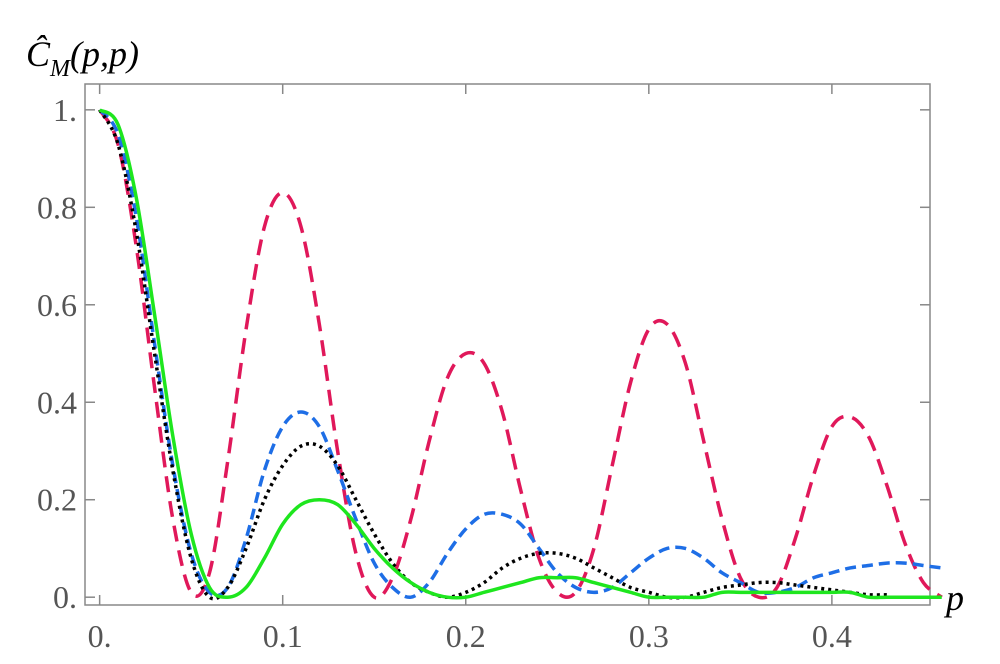 This screenshot has height=664, width=1000. I want to click on y-label: ĈM(p,p), so click(82, 58).